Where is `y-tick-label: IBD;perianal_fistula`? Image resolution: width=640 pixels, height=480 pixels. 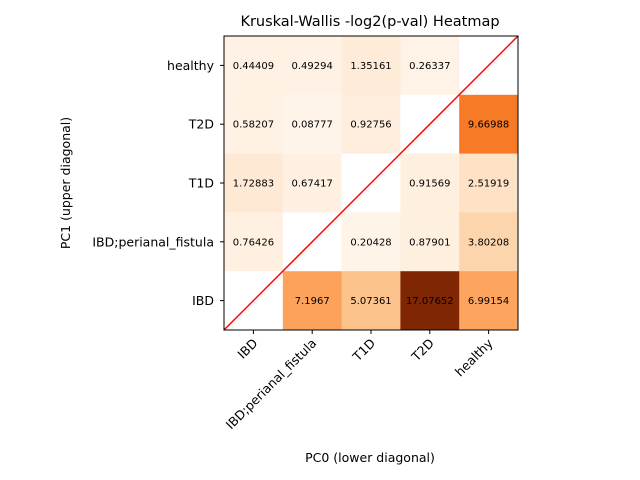
y-tick-label: IBD;perianal_fistula is located at coordinates (153, 241).